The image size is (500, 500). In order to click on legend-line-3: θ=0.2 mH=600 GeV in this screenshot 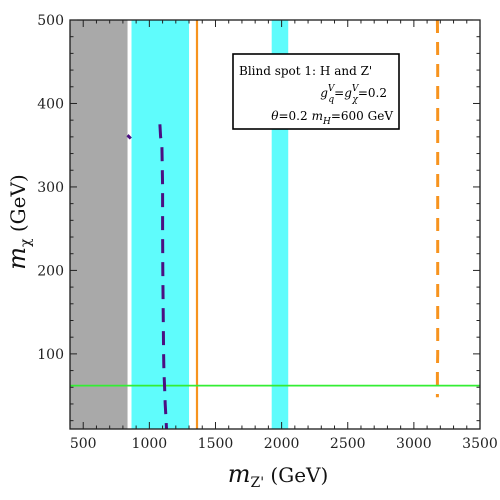, I will do `click(332, 118)`.